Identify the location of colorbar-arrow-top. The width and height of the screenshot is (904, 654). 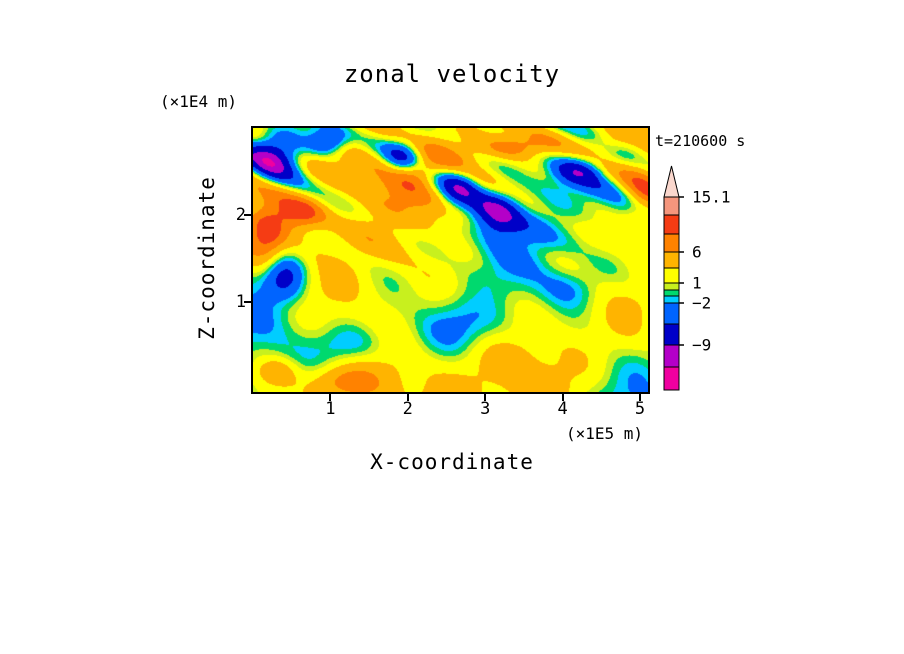
(671, 181).